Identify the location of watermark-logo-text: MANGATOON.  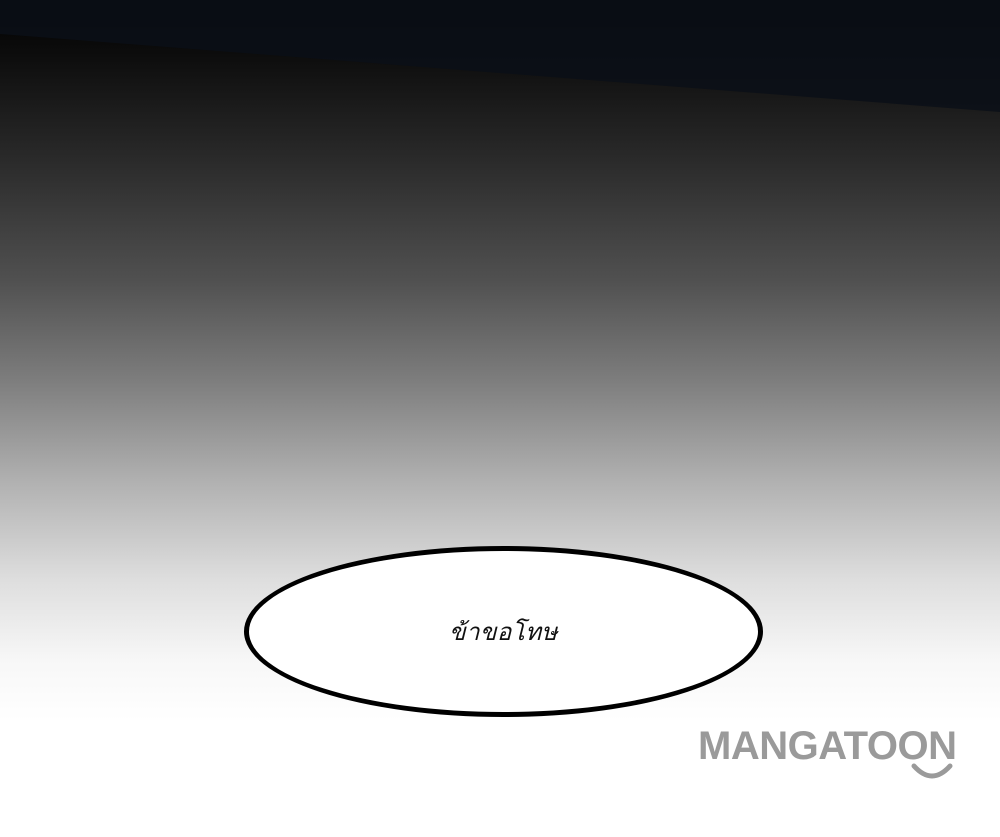
(827, 746).